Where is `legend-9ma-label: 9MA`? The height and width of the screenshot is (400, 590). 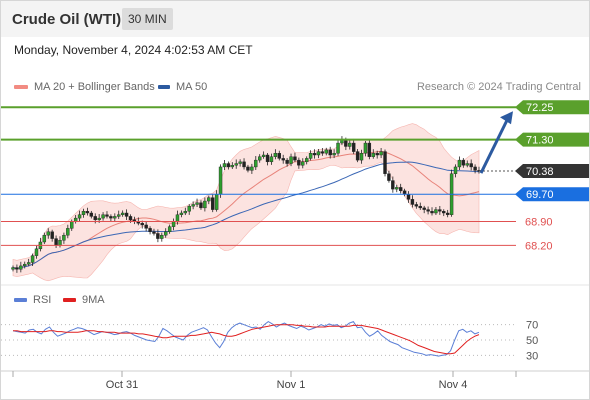
legend-9ma-label: 9MA is located at coordinates (93, 300).